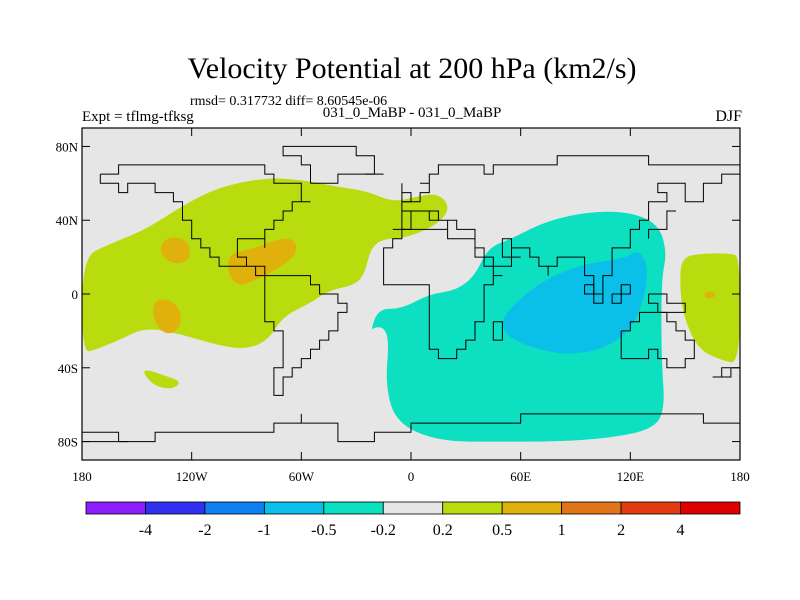 The height and width of the screenshot is (600, 800). What do you see at coordinates (323, 530) in the screenshot?
I see `colorbar-label: -0.5` at bounding box center [323, 530].